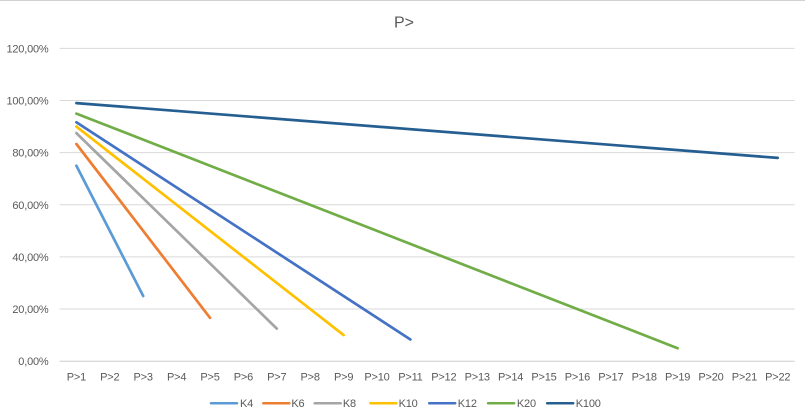 This screenshot has height=420, width=805. Describe the element at coordinates (410, 377) in the screenshot. I see `svg-text: P>11` at that location.